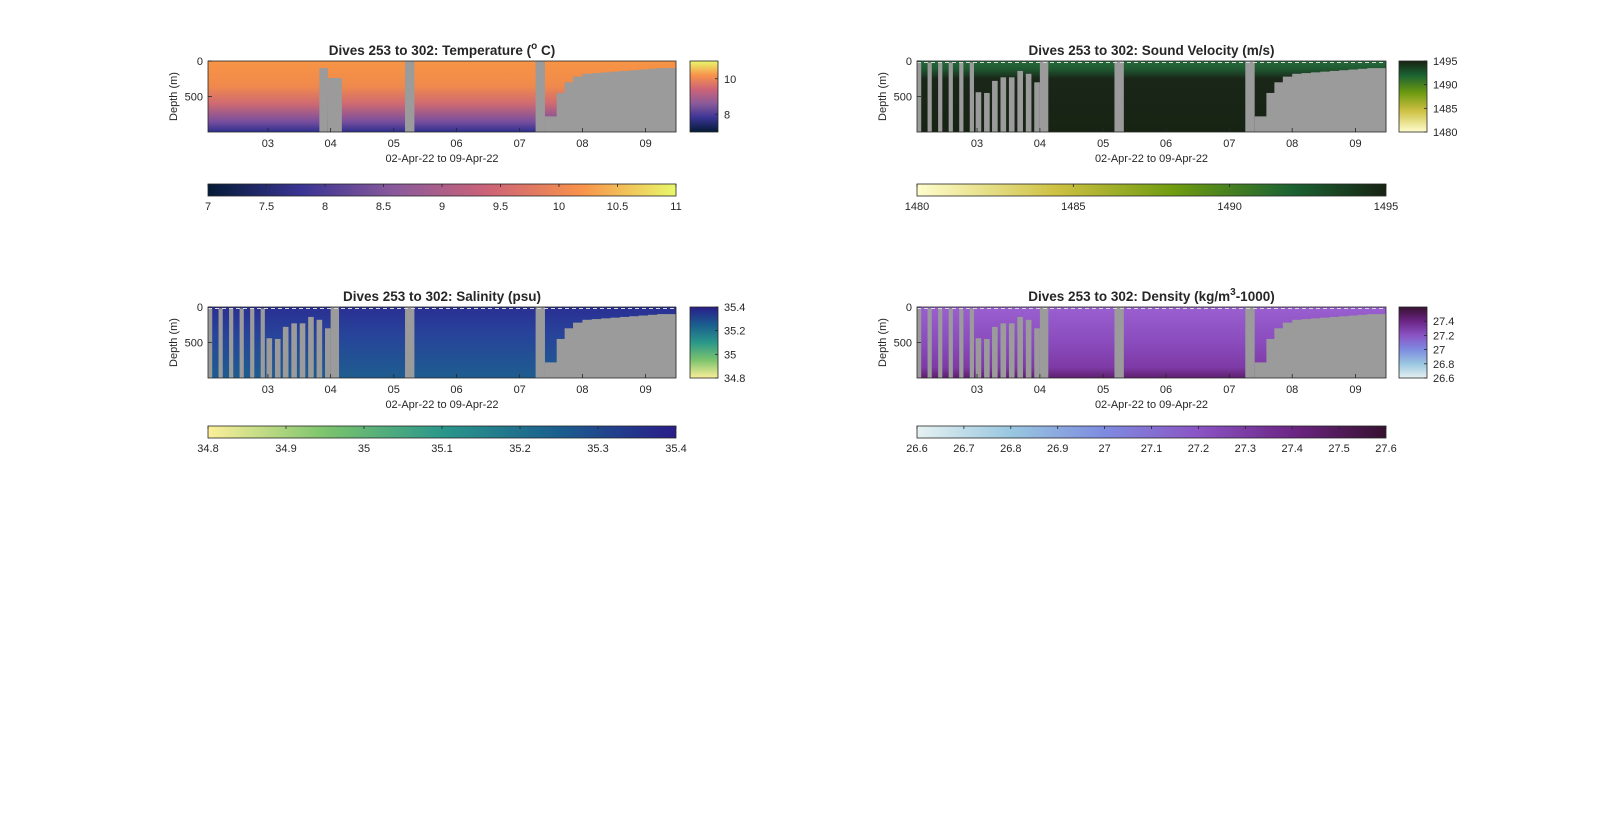 The height and width of the screenshot is (815, 1600). What do you see at coordinates (285, 449) in the screenshot?
I see `colorbar-bottom-tick-label: 34.9` at bounding box center [285, 449].